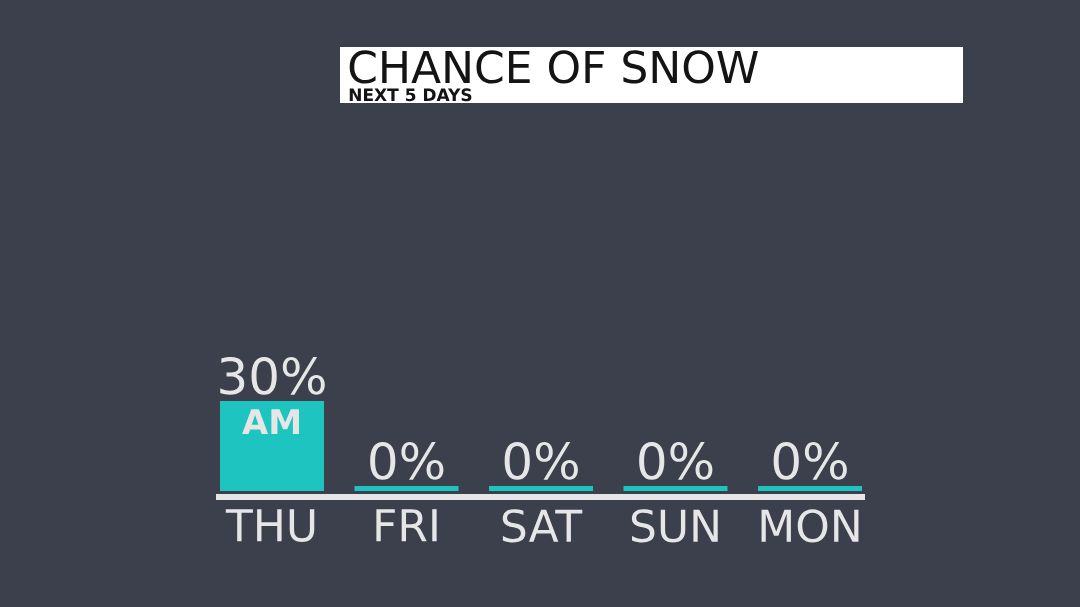 The height and width of the screenshot is (607, 1080). What do you see at coordinates (410, 95) in the screenshot?
I see `chart-subtitle: NEXT 5 DAYS` at bounding box center [410, 95].